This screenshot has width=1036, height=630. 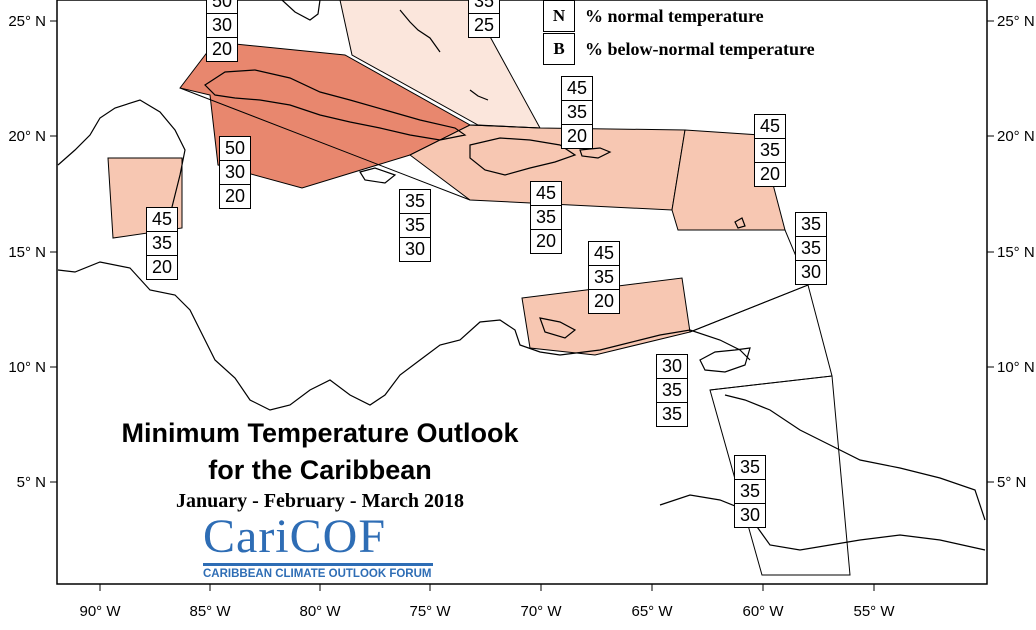 I want to click on lat-label-left-1: 20° N, so click(x=27, y=136).